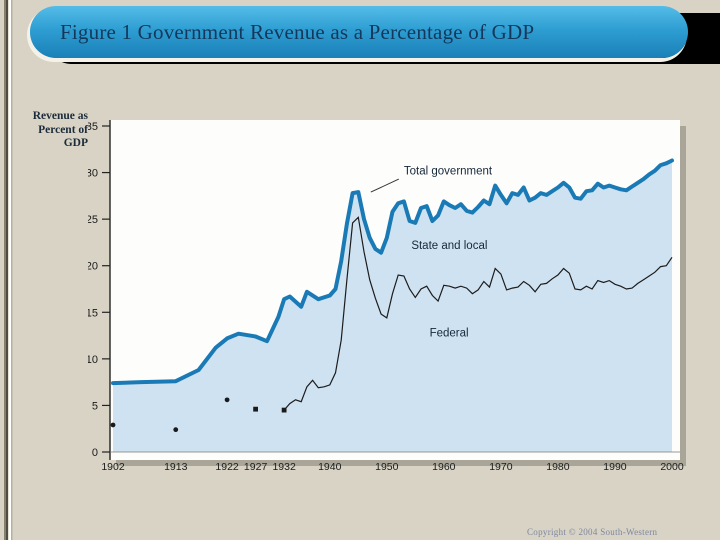  Describe the element at coordinates (449, 246) in the screenshot. I see `series-label: State and local` at that location.